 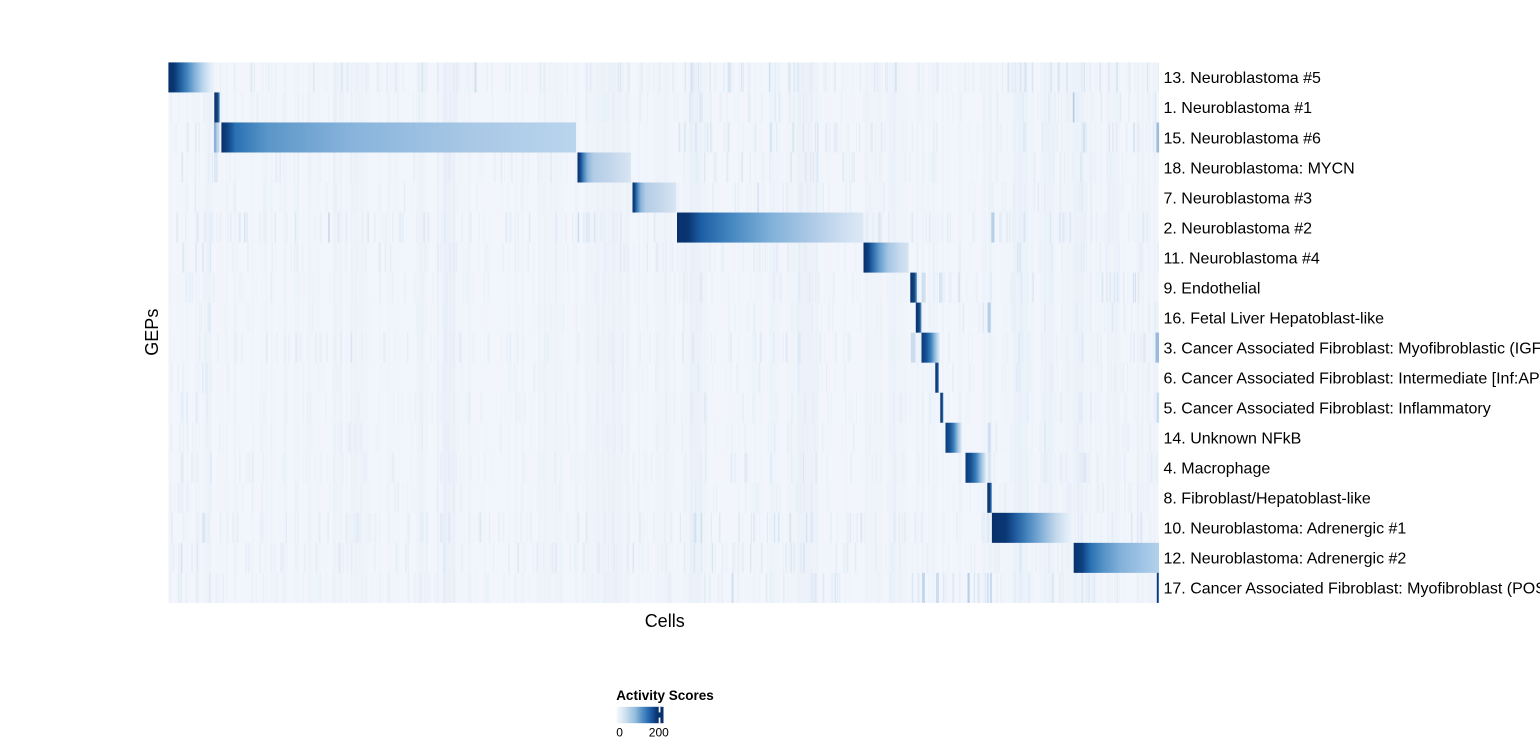 I want to click on svg-text: 14. Unknown NFkB, so click(x=1233, y=439).